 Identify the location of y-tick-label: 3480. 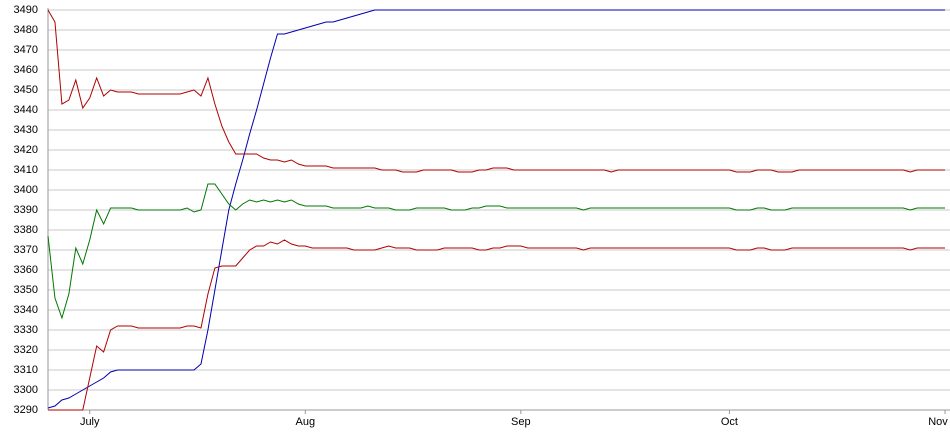
(26, 30).